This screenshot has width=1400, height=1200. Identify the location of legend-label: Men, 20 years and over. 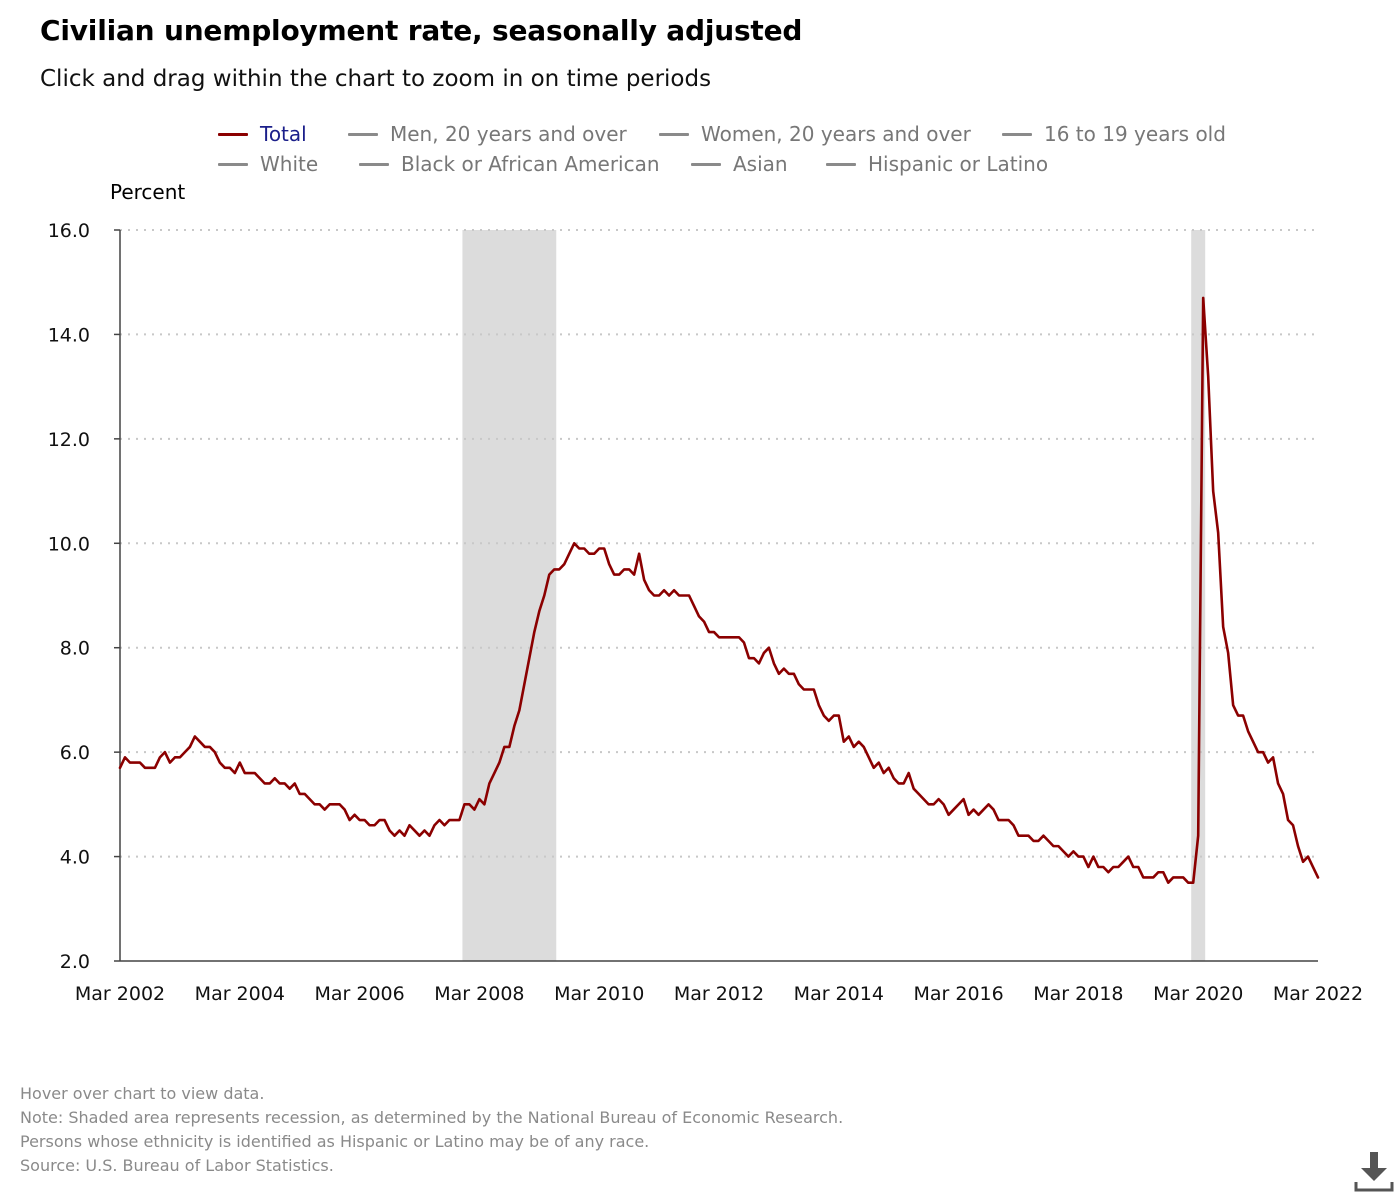
(508, 134).